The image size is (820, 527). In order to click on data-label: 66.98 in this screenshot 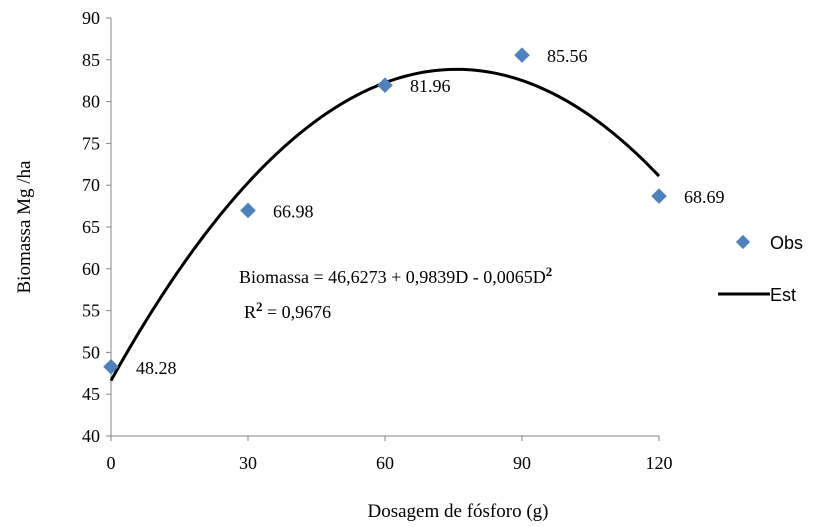, I will do `click(293, 211)`.